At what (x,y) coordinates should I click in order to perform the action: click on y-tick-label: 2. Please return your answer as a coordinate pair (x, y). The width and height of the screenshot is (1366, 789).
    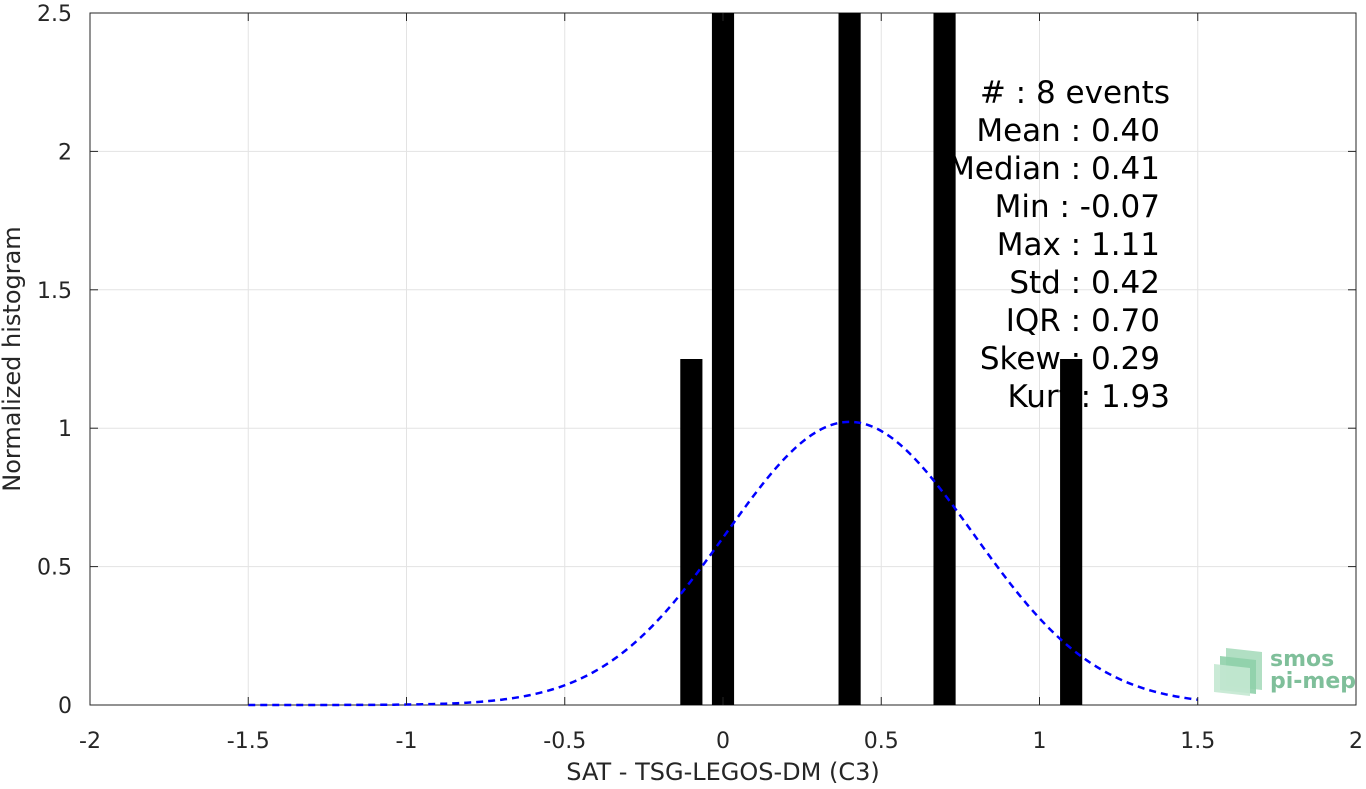
    Looking at the image, I should click on (65, 152).